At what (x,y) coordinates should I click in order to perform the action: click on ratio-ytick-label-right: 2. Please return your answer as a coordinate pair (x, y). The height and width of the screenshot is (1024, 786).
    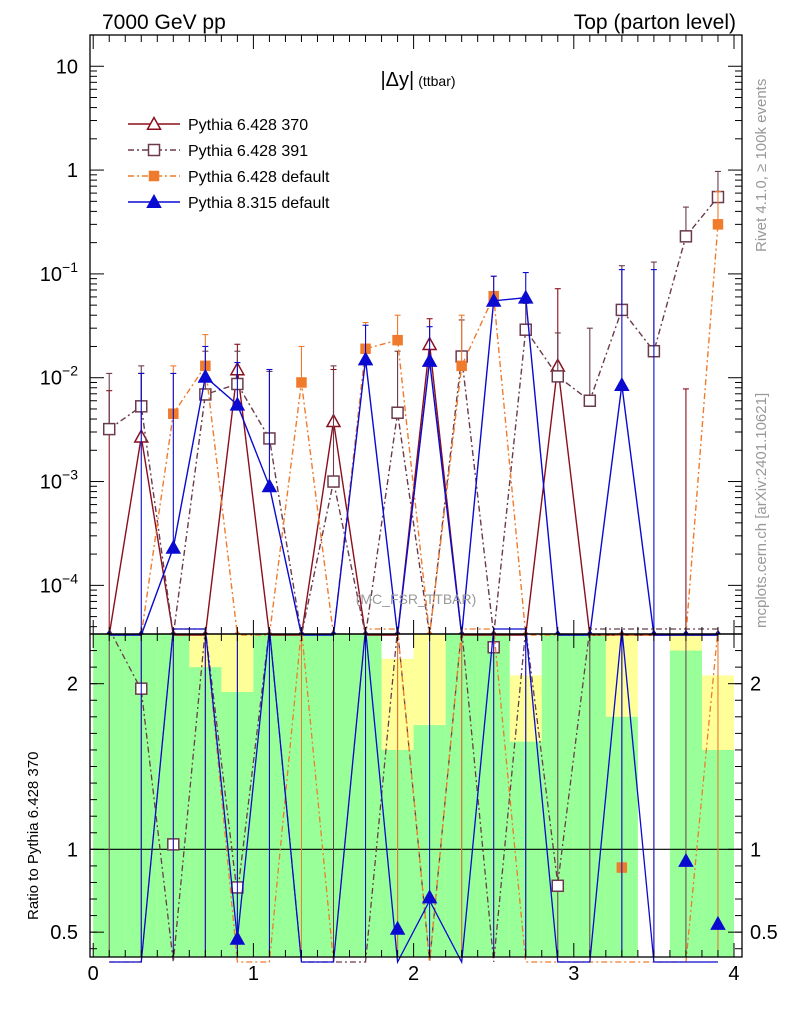
    Looking at the image, I should click on (755, 685).